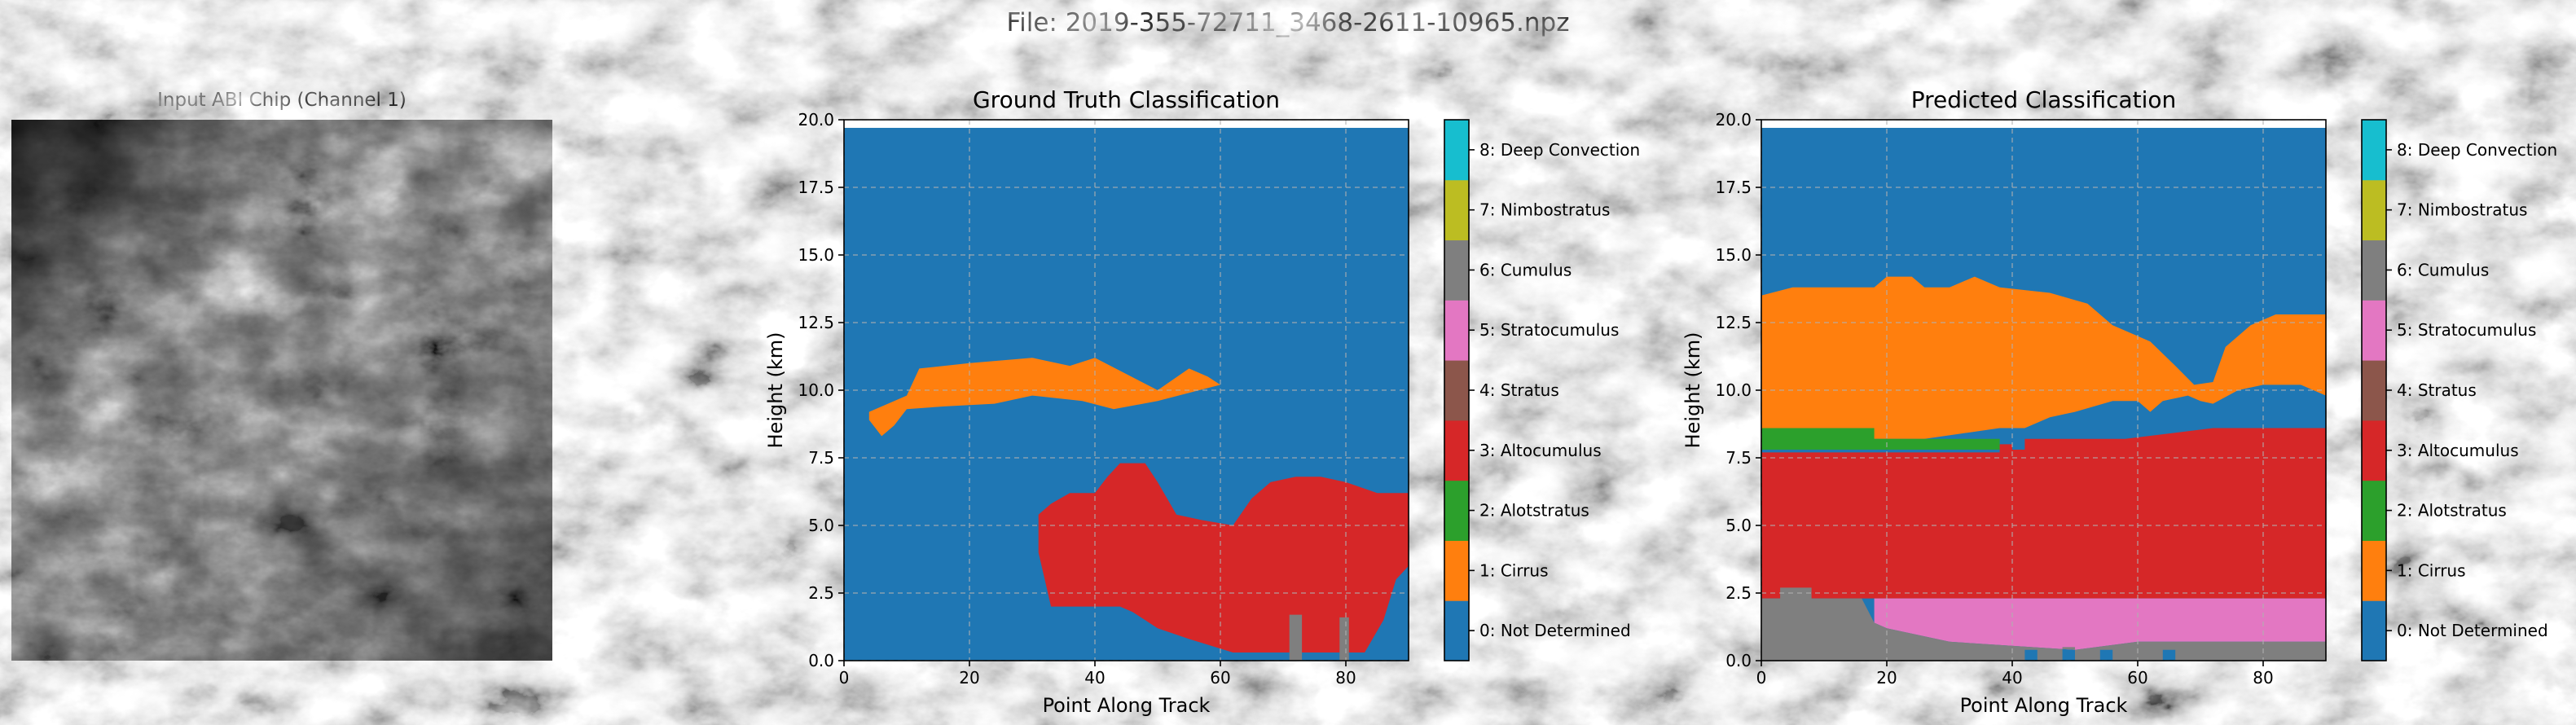  Describe the element at coordinates (282, 100) in the screenshot. I see `input-image-title: Input ABI Chip (Channel 1)` at that location.